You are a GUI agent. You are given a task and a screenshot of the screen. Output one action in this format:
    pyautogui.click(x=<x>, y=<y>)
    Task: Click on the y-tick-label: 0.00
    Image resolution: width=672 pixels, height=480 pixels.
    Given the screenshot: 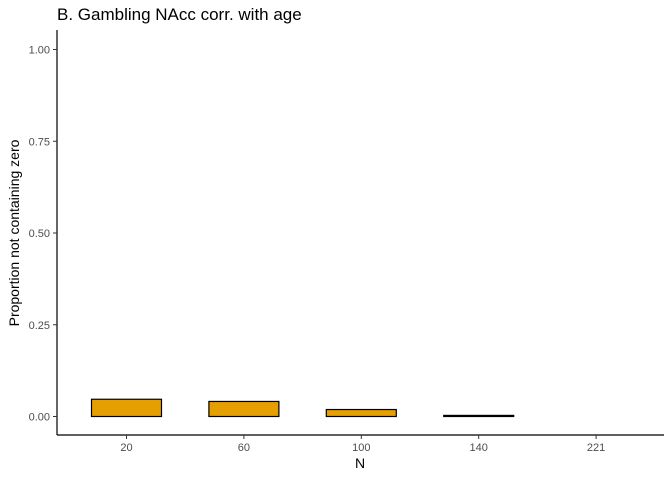 What is the action you would take?
    pyautogui.click(x=39, y=418)
    